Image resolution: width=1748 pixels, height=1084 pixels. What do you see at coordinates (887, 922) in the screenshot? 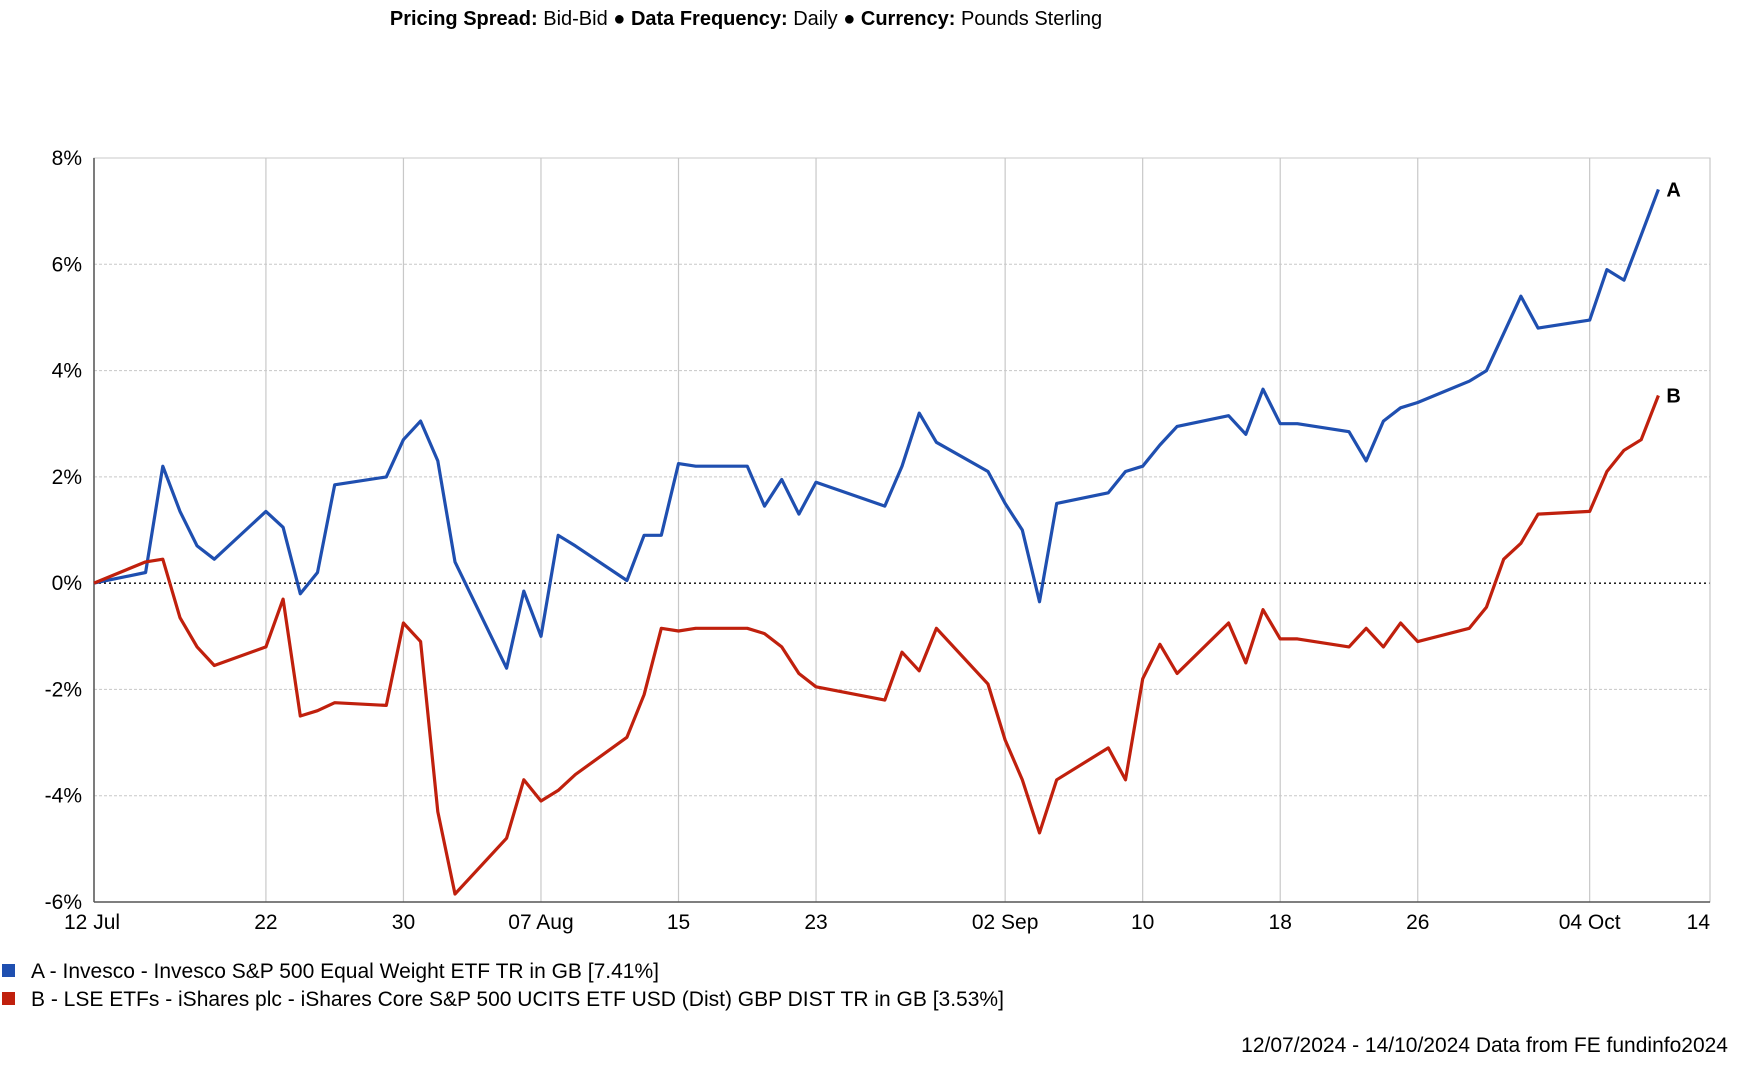
I see `x-axis-tick-labels: 12 Jul 22 30 07 Aug 15 23 02 Sep 10 18 26 04 Oct 14` at bounding box center [887, 922].